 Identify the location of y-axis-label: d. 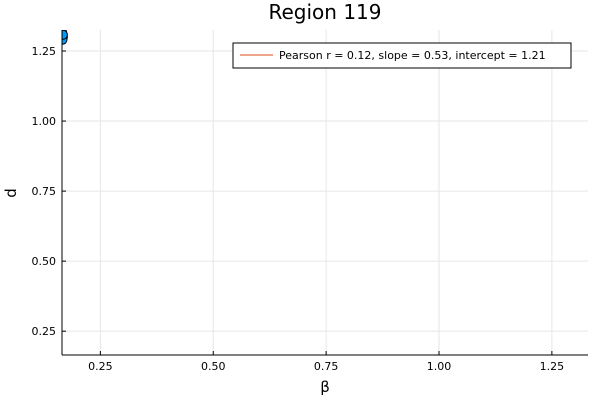
(11, 193).